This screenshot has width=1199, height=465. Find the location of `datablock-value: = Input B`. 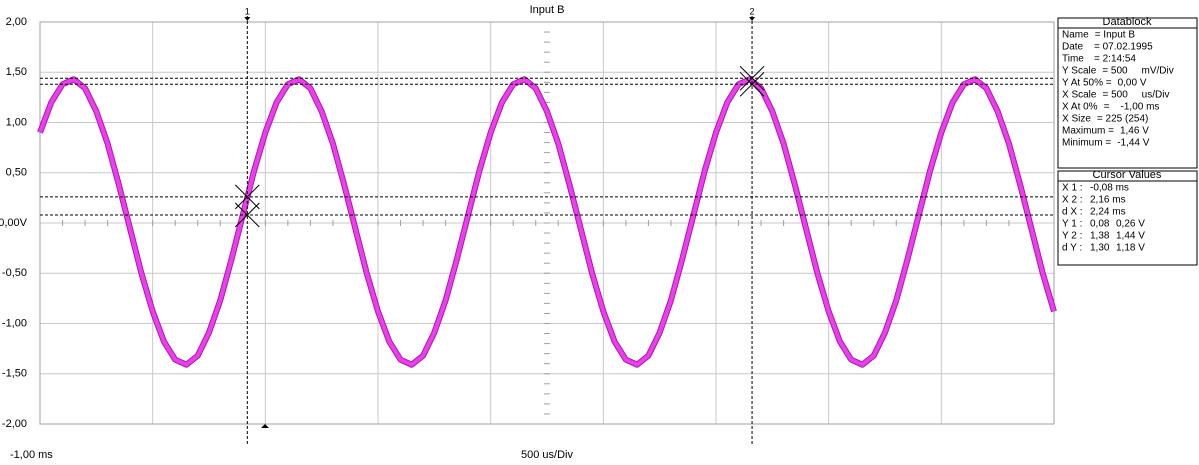

datablock-value: = Input B is located at coordinates (1115, 35).